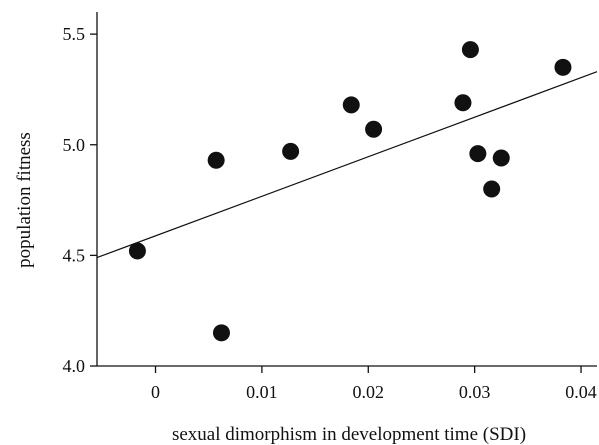 This screenshot has width=599, height=445. Describe the element at coordinates (262, 392) in the screenshot. I see `x-tick-label: 0.01` at that location.